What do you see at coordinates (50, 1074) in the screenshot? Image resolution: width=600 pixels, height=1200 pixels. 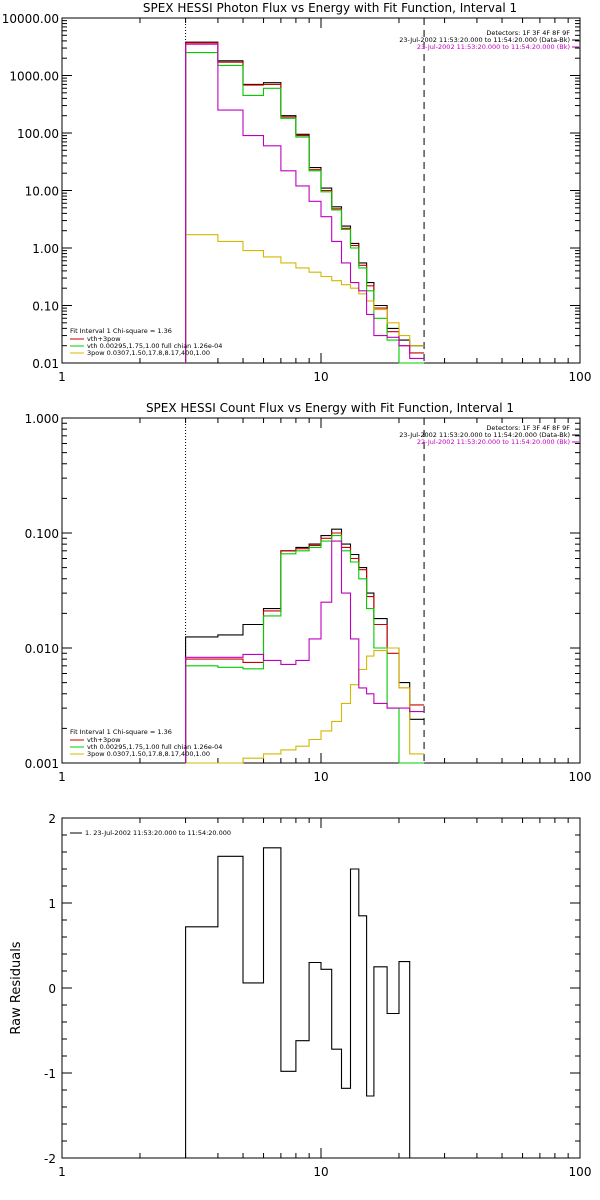 I see `y-tick-label: -1` at bounding box center [50, 1074].